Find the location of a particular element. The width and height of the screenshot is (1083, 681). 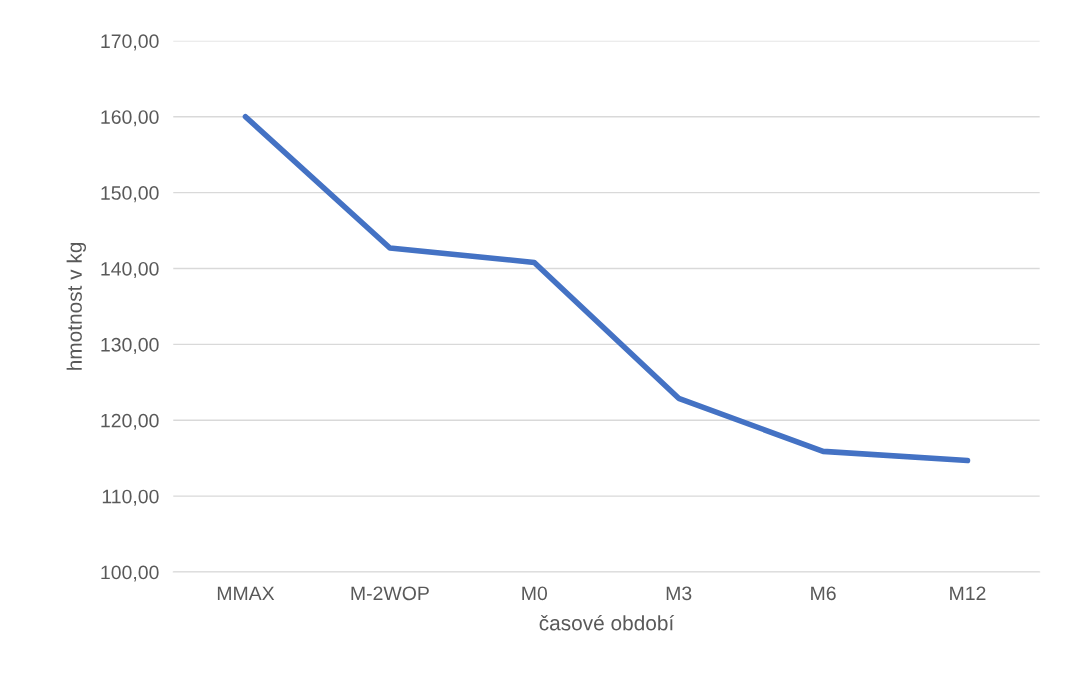

y-tick-label: 150,00 is located at coordinates (130, 194).